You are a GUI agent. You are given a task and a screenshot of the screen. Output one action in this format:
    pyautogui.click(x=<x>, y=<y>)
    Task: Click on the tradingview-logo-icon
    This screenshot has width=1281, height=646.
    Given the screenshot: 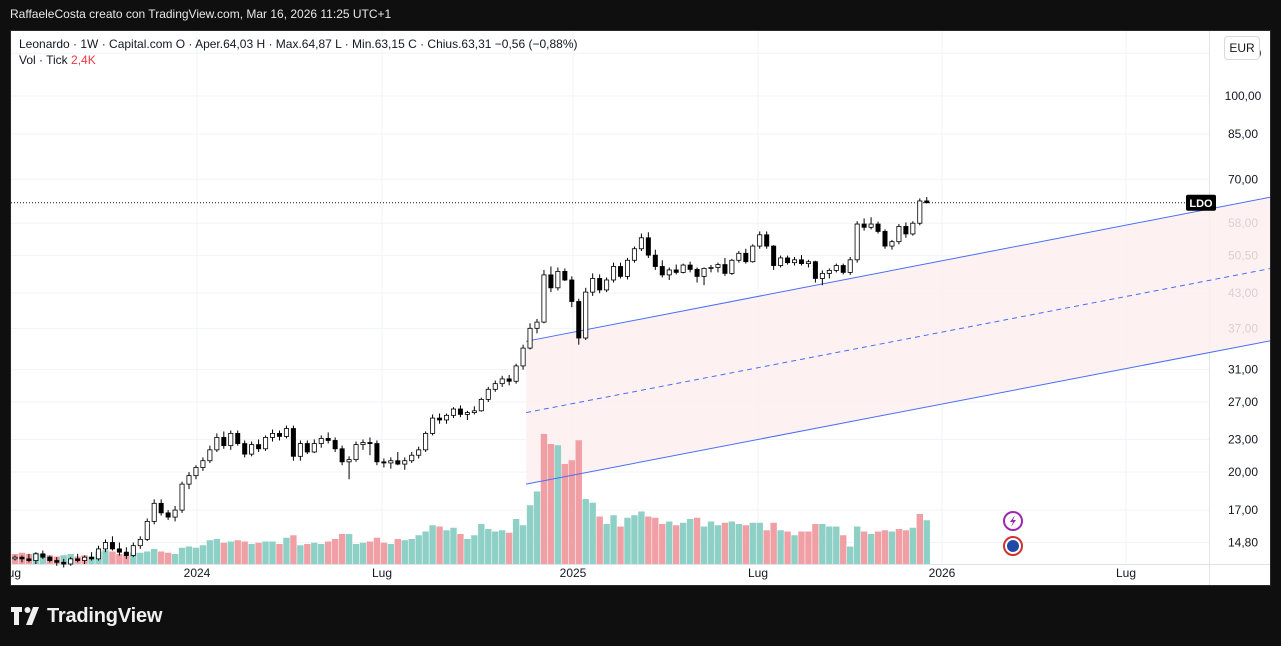 What is the action you would take?
    pyautogui.click(x=25, y=616)
    